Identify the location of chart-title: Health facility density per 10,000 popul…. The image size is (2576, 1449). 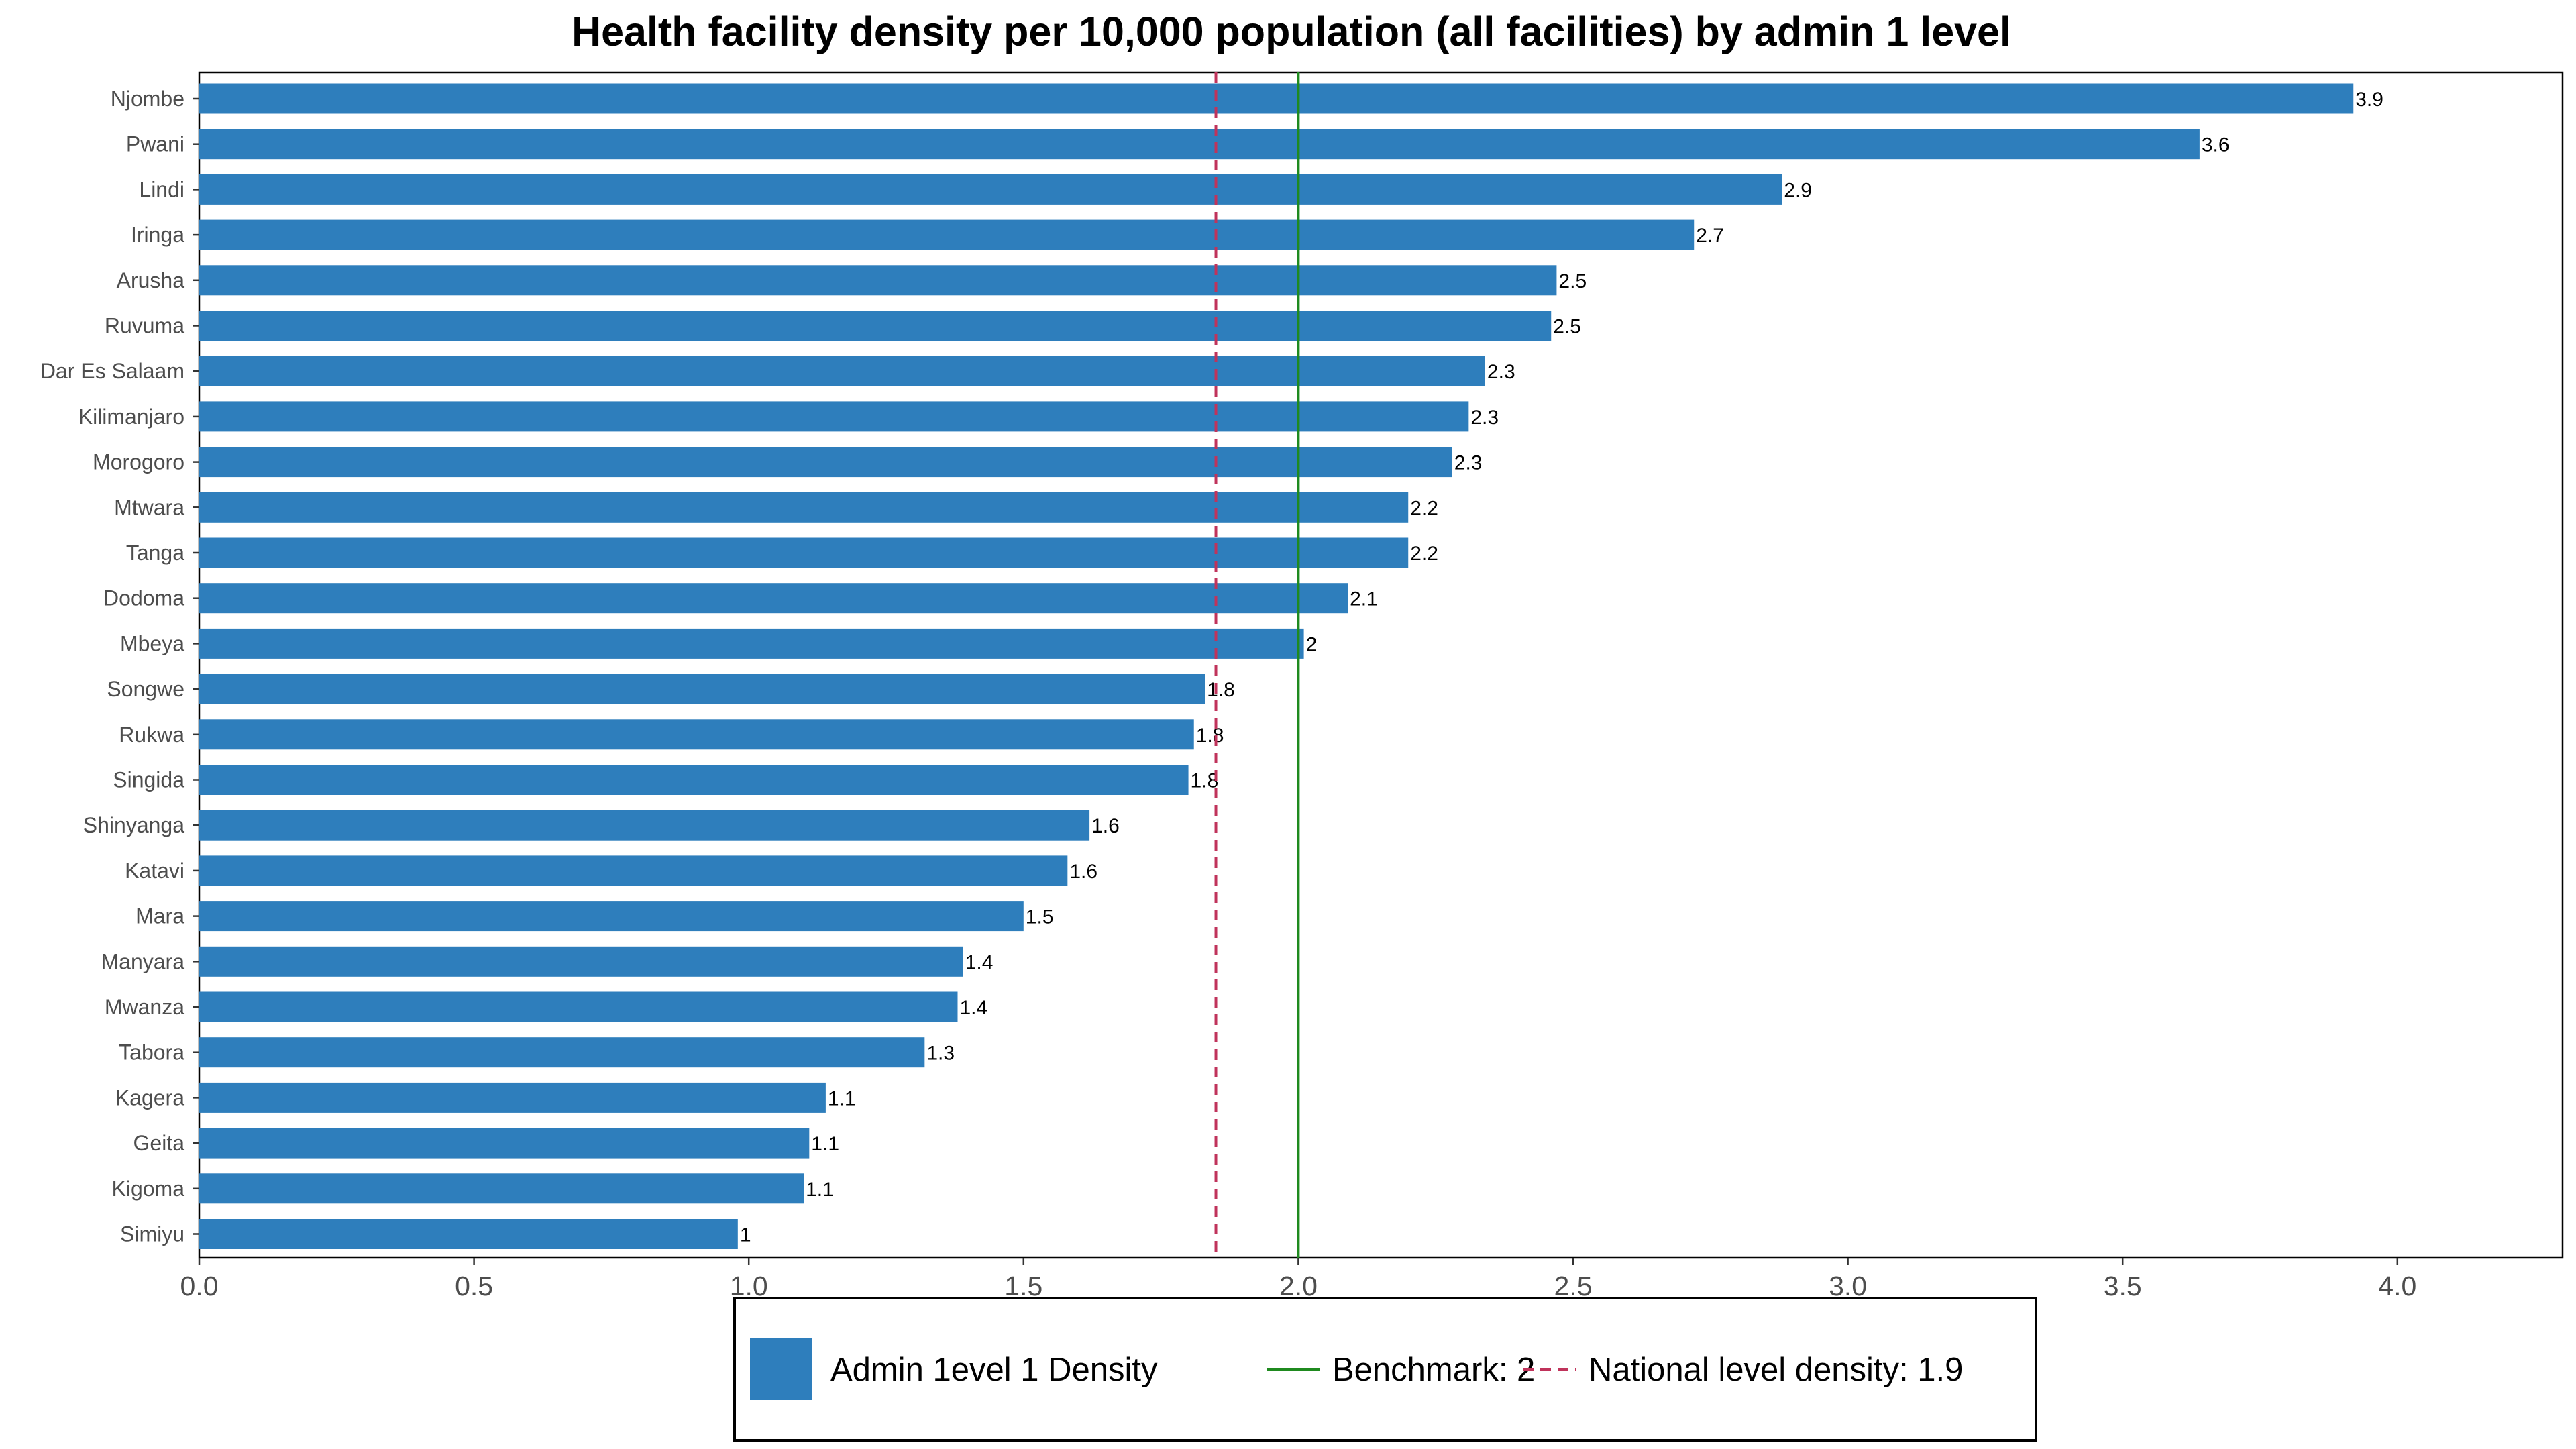
(1291, 31).